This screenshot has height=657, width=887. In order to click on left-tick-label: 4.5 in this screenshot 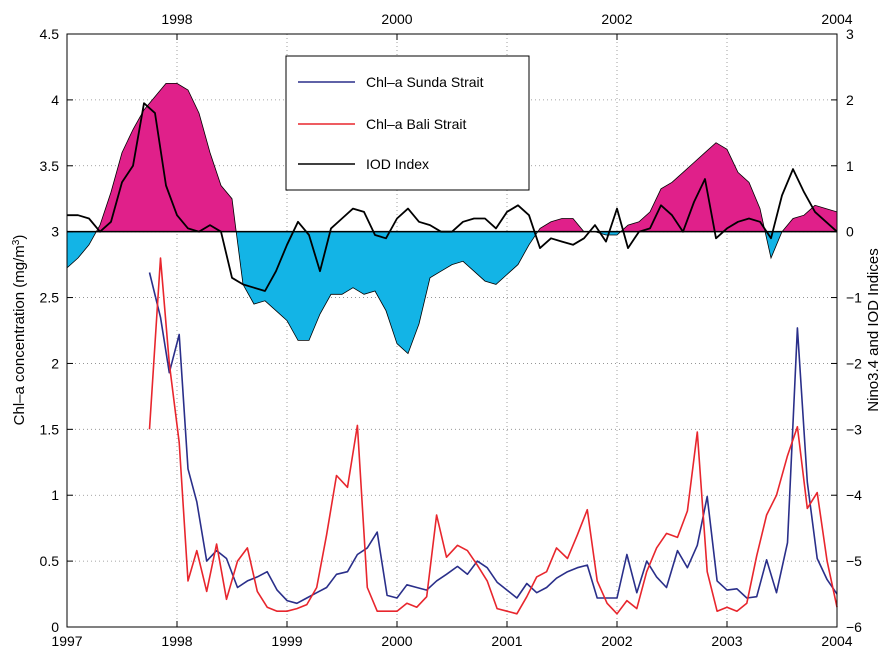, I will do `click(50, 34)`.